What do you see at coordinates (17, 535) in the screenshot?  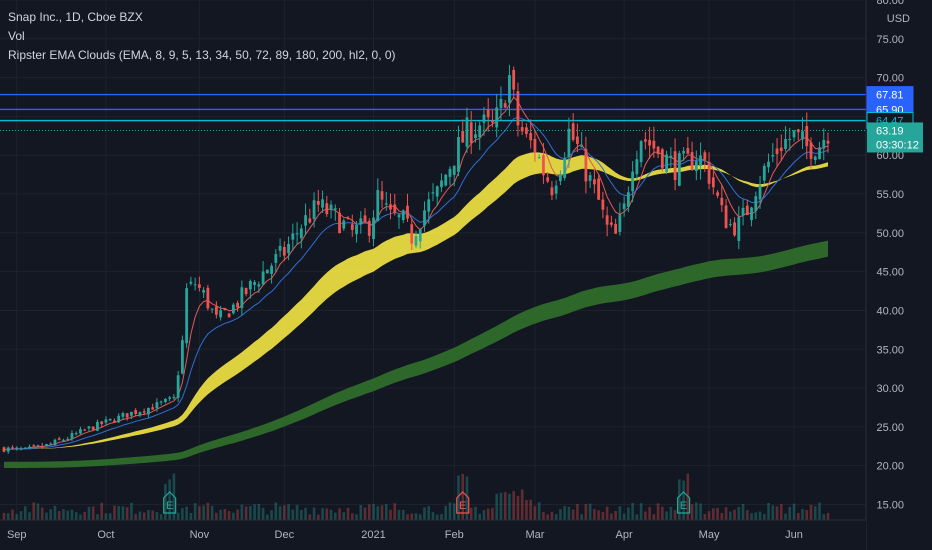 I see `time-tick-label: Sep` at bounding box center [17, 535].